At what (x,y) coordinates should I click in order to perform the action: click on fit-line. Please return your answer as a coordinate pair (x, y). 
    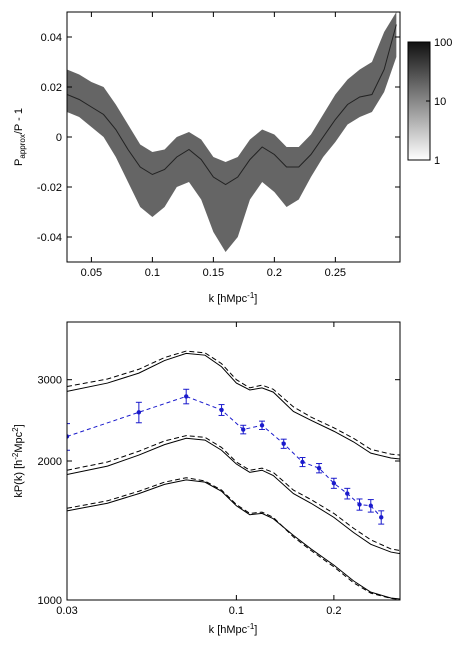
    Looking at the image, I should click on (224, 456).